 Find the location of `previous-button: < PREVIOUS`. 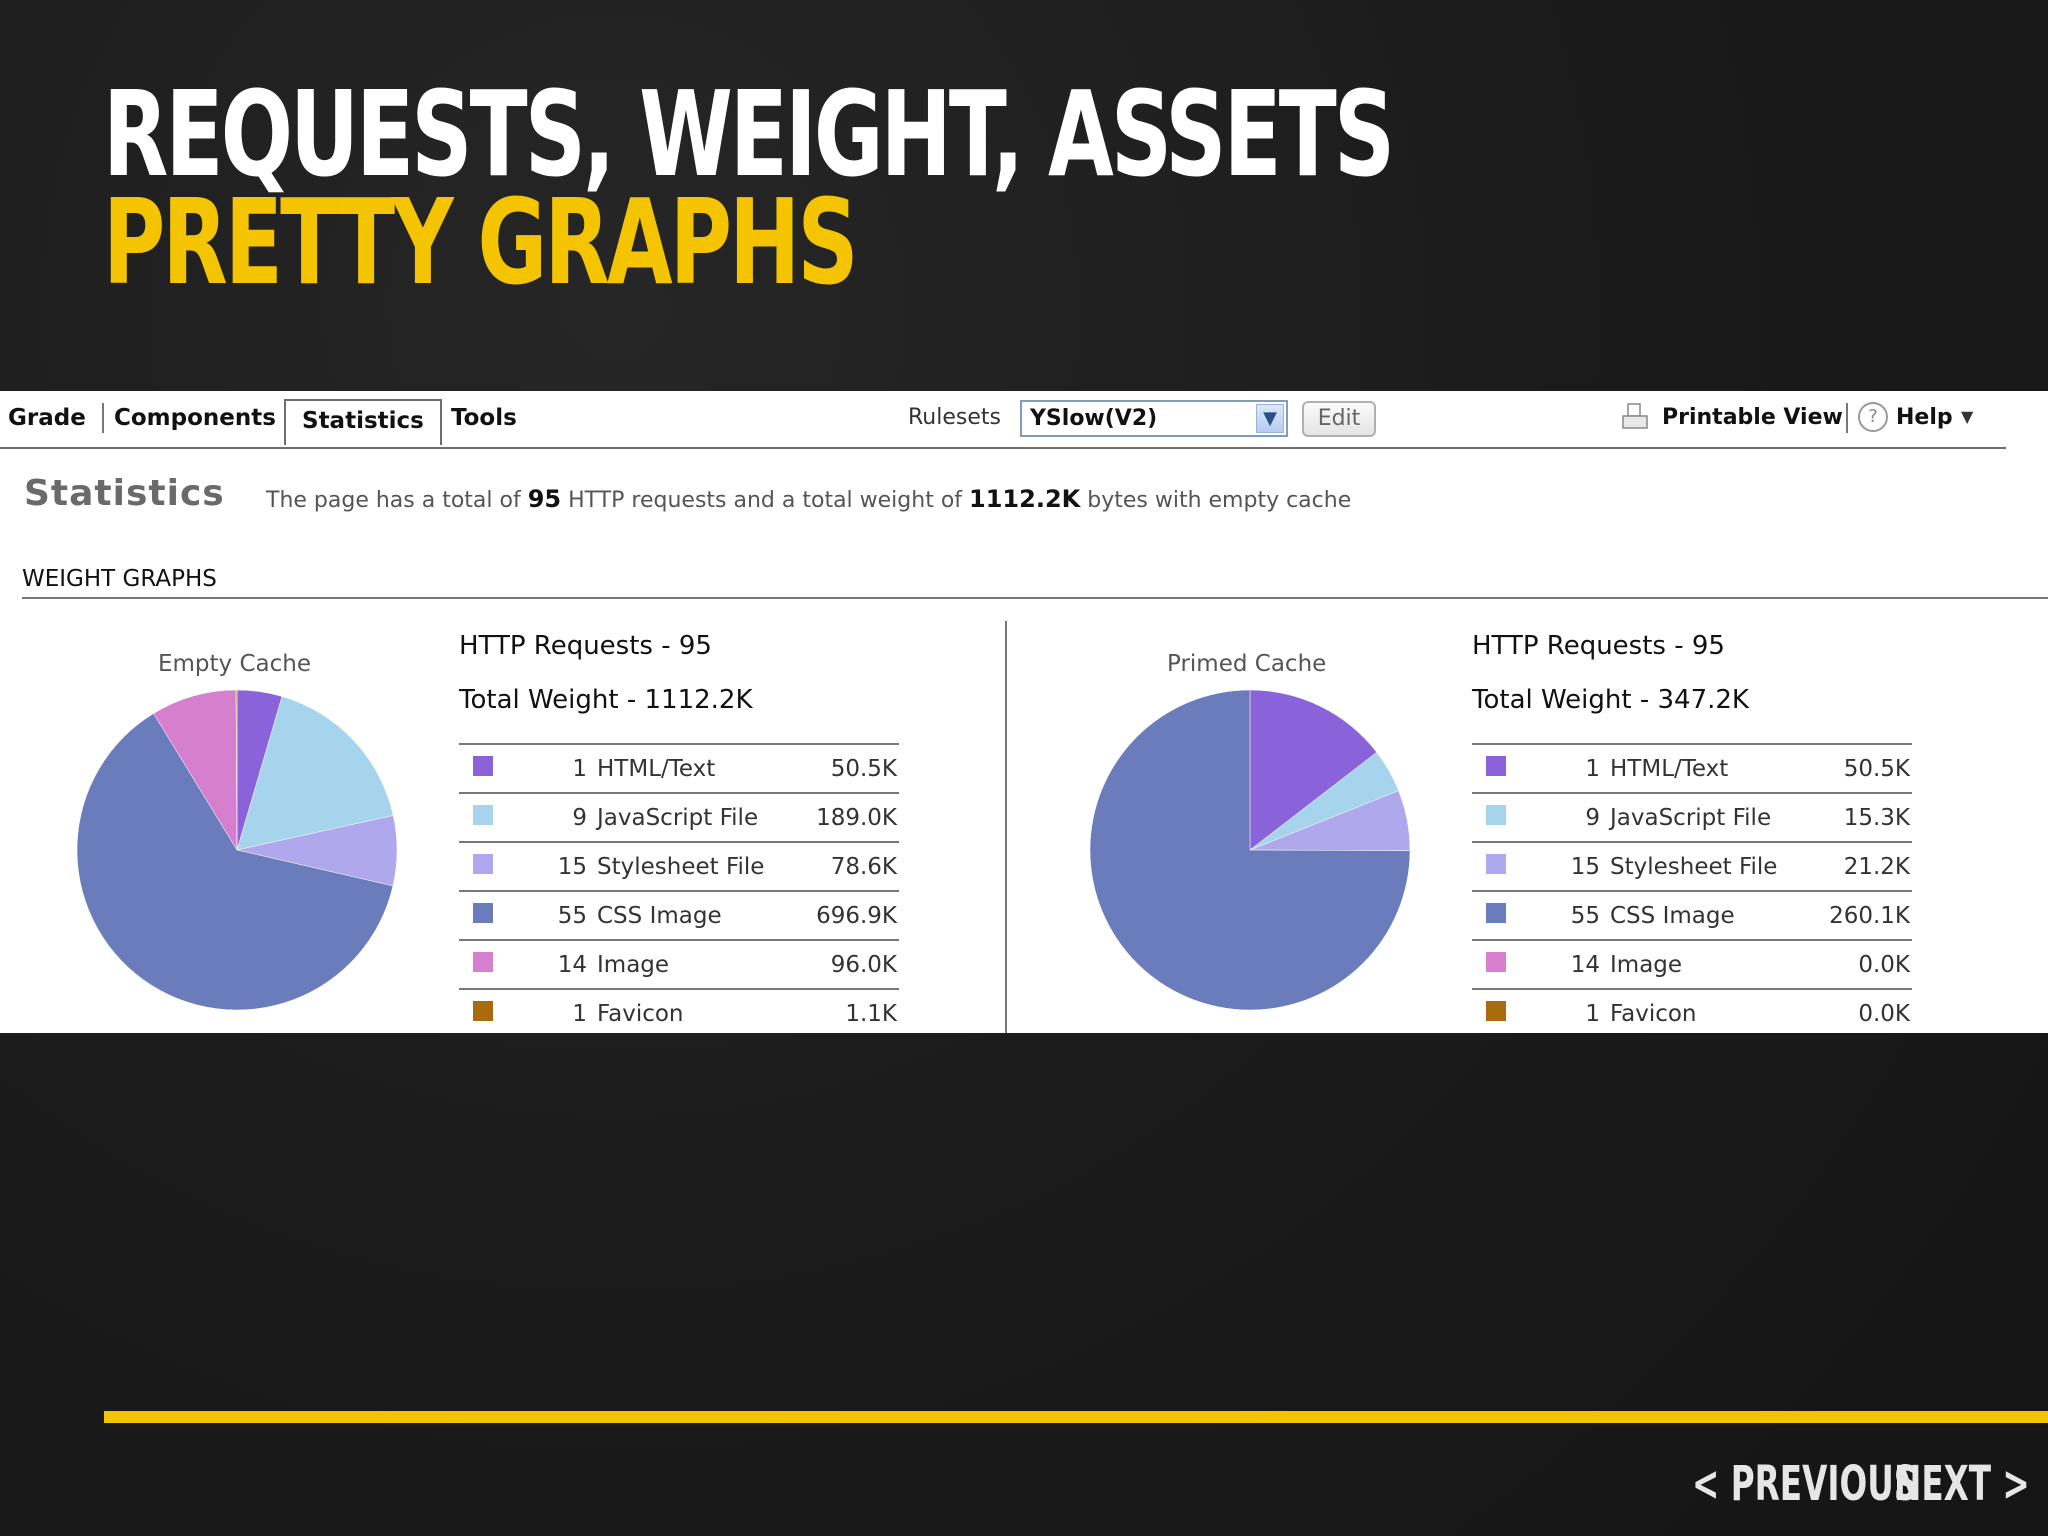

previous-button: < PREVIOUS is located at coordinates (1804, 1484).